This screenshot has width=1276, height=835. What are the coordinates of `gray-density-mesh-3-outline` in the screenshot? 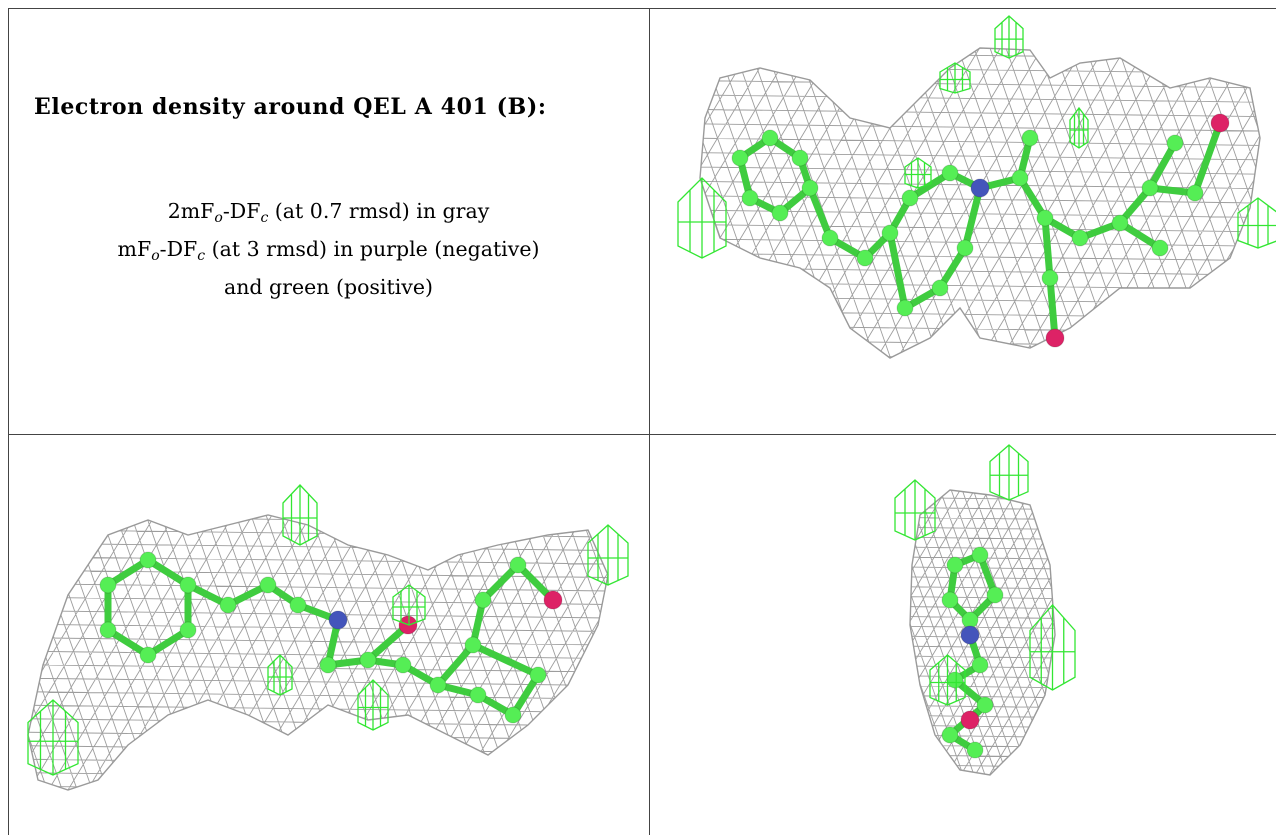 It's located at (982, 632).